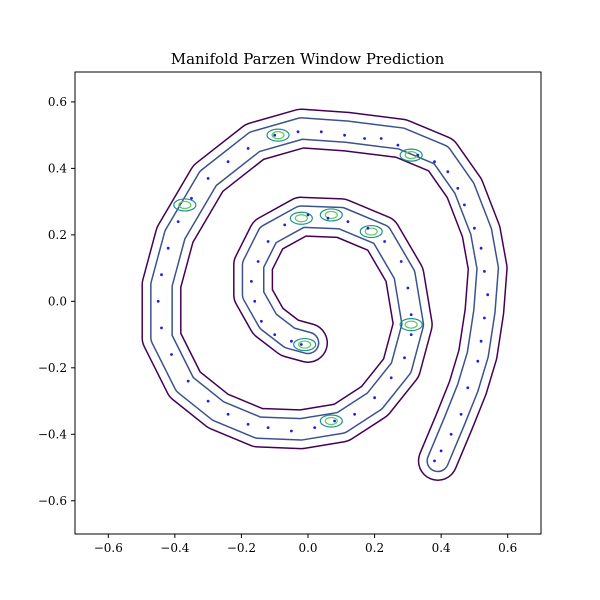 The width and height of the screenshot is (600, 600). Describe the element at coordinates (52, 368) in the screenshot. I see `y-tick-label: −0.2` at that location.